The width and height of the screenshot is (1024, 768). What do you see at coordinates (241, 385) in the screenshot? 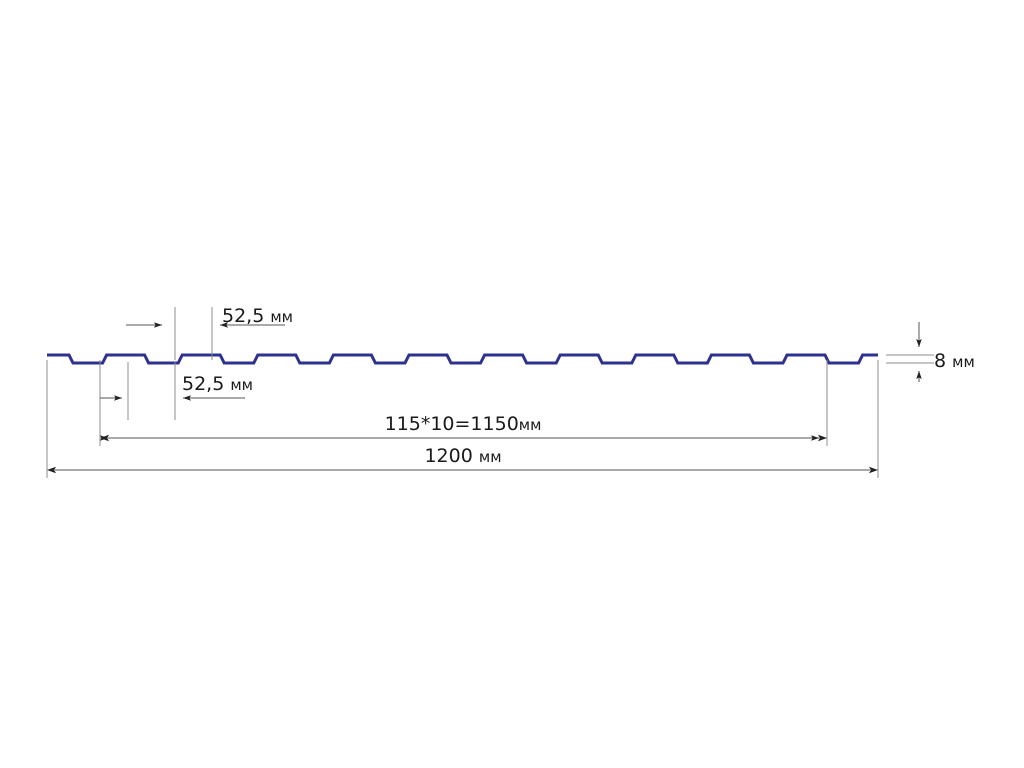
I see `pitch-bottom-unit: мм` at bounding box center [241, 385].